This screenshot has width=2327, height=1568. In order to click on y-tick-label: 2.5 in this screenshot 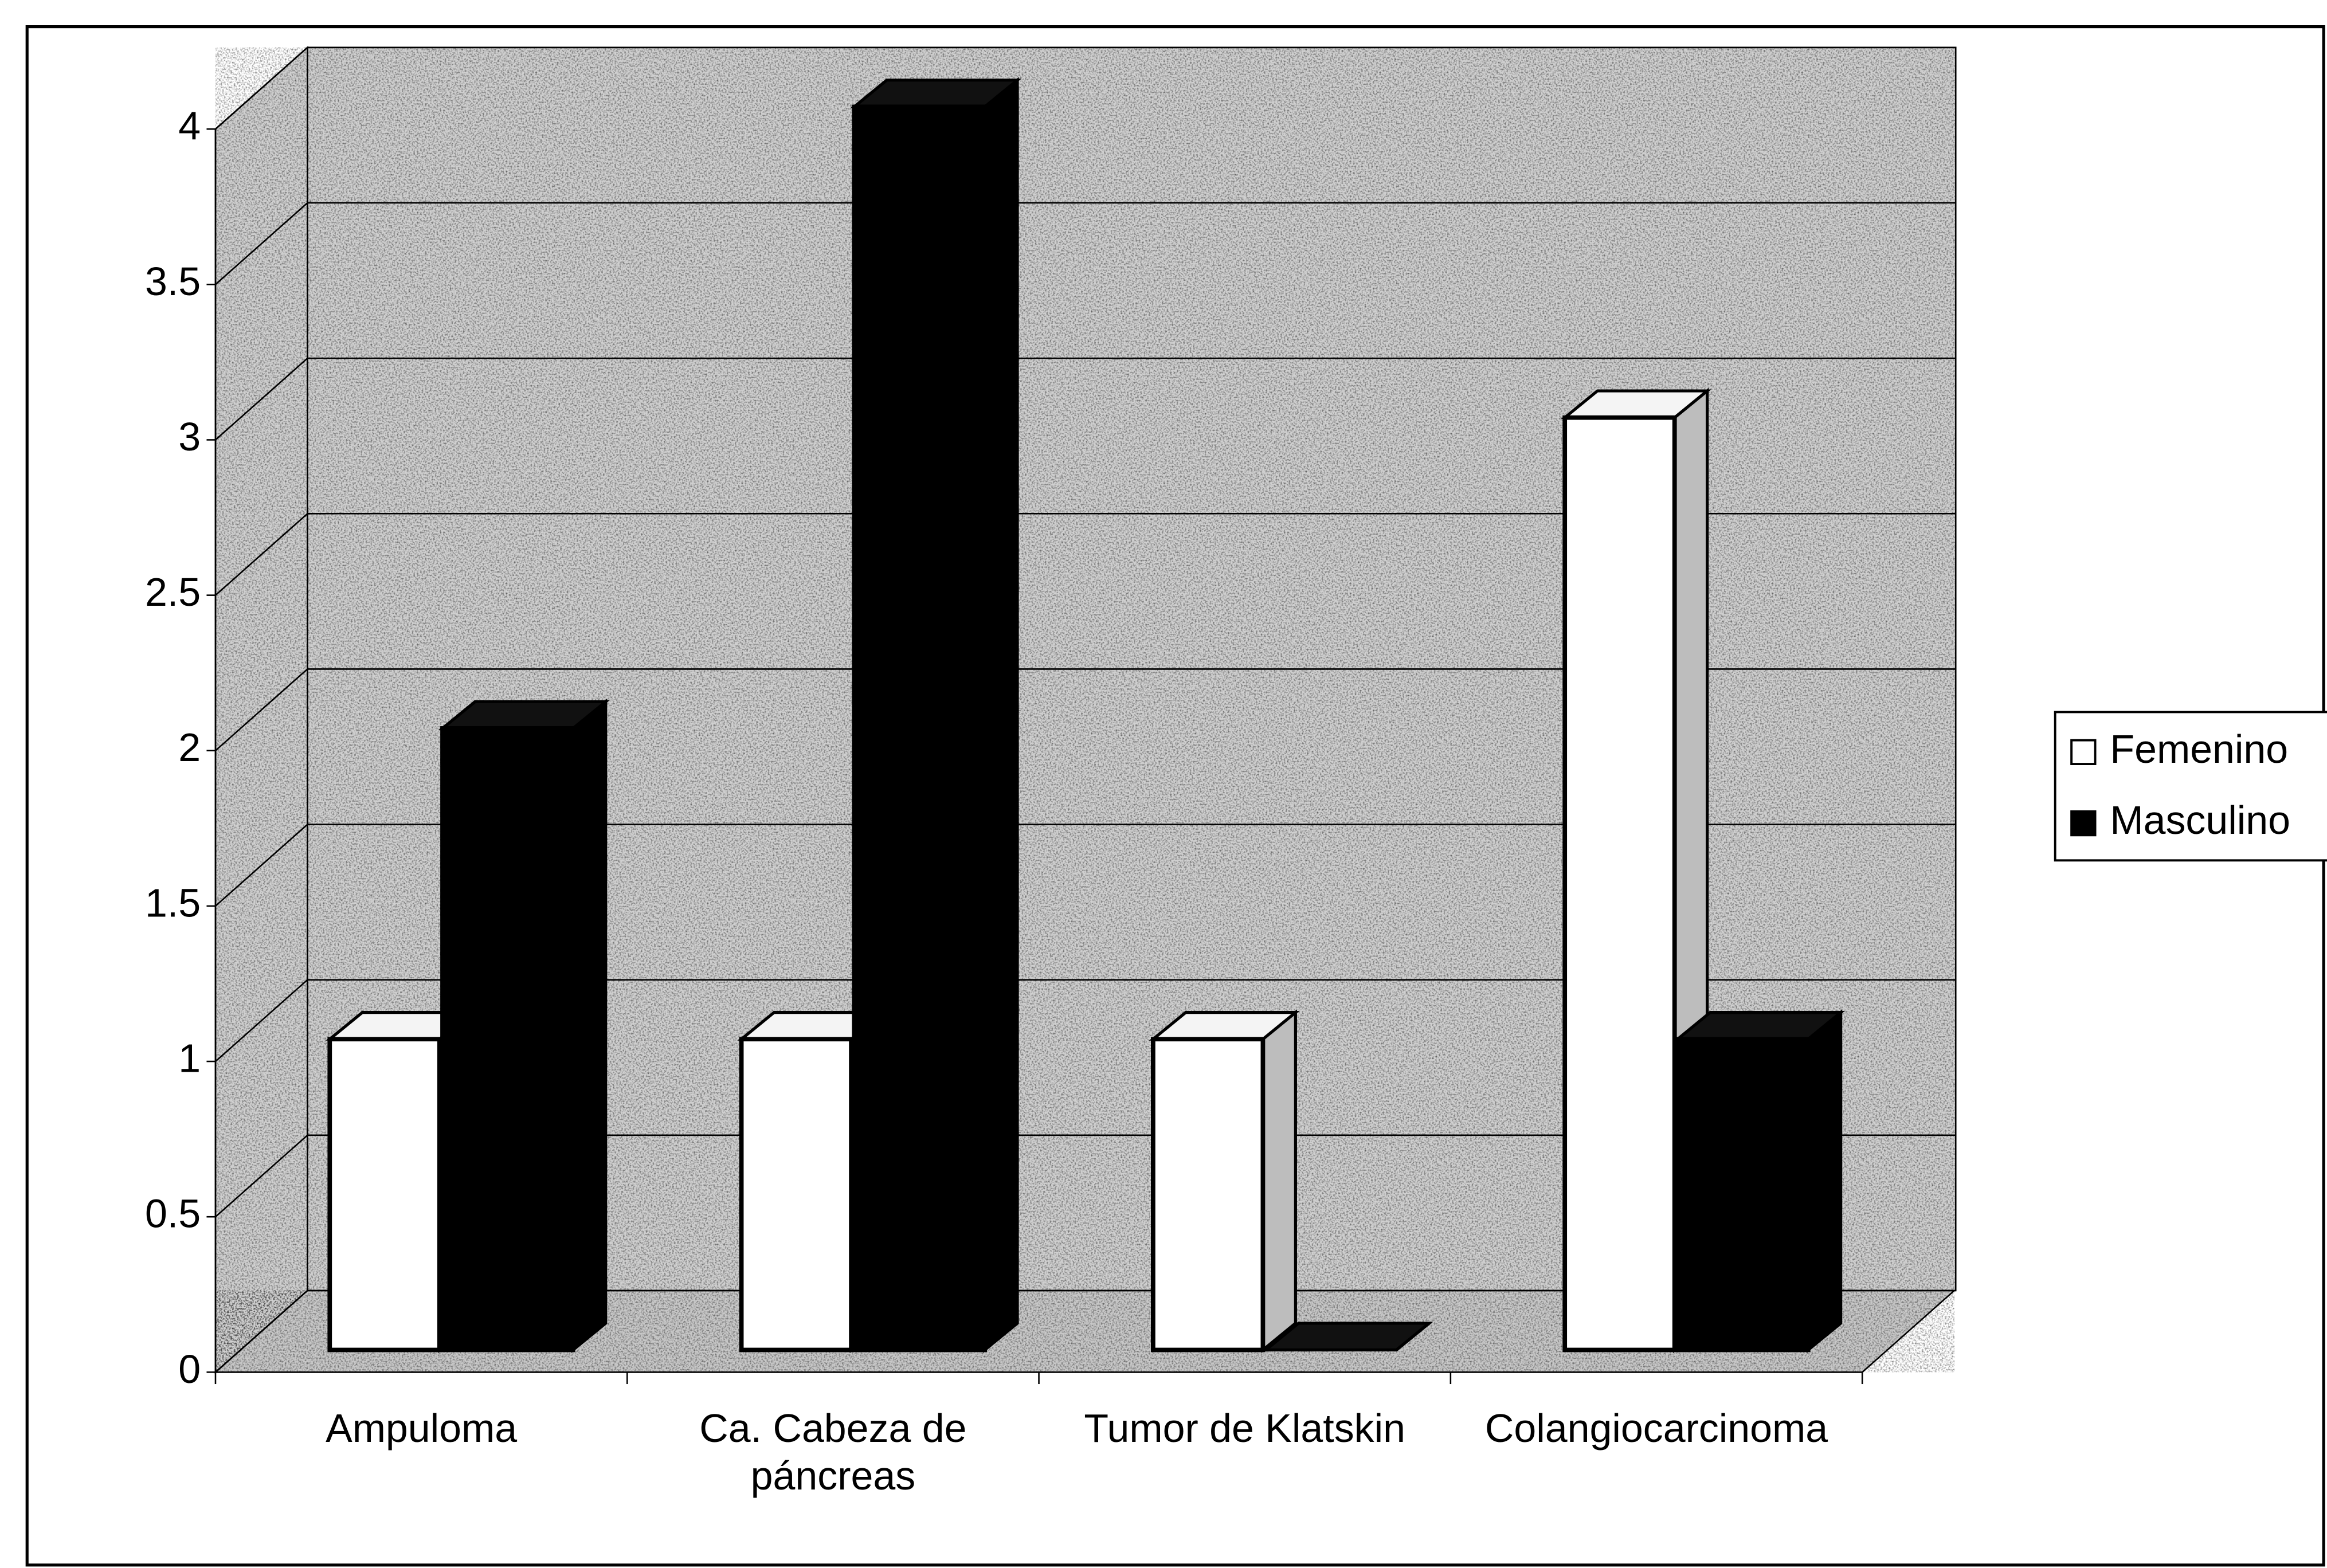, I will do `click(173, 592)`.